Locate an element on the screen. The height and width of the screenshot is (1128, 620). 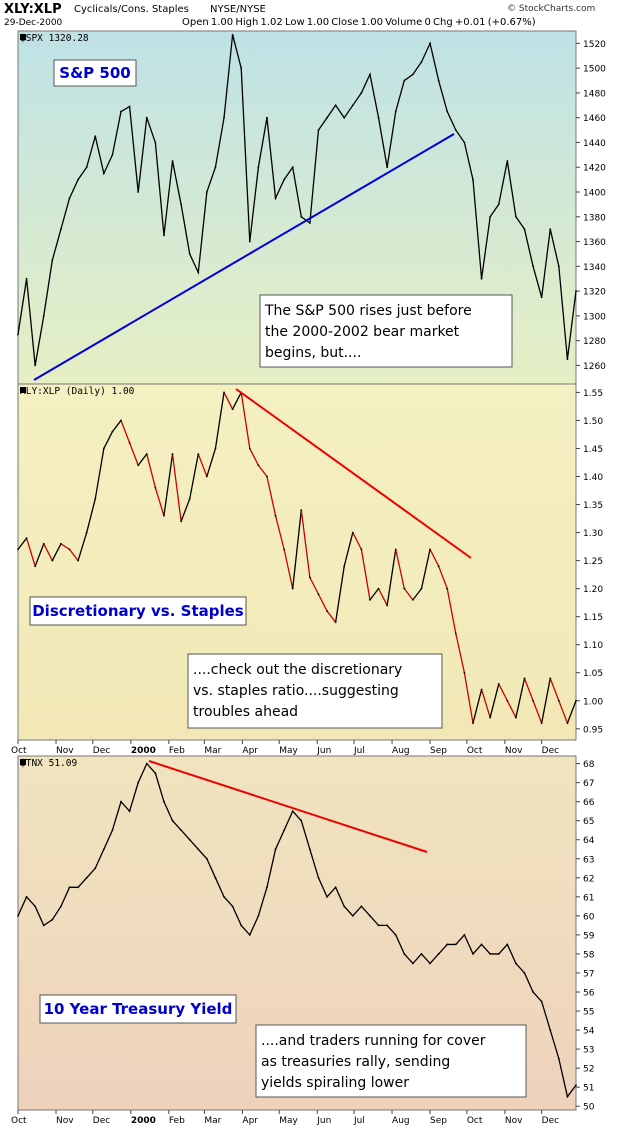
annotation-line-ratio: vs. staples ratio....suggesting is located at coordinates (296, 691).